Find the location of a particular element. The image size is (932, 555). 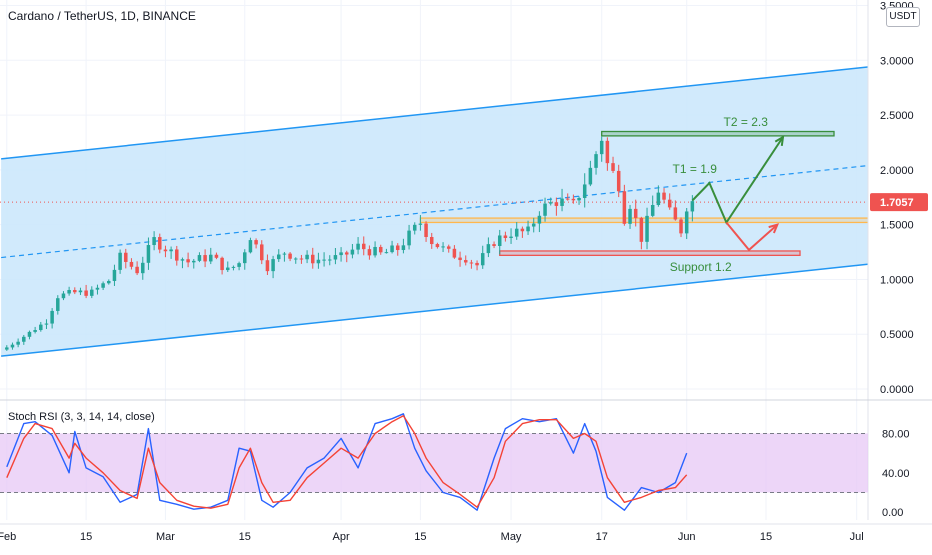

time-tick-label: May is located at coordinates (511, 537).